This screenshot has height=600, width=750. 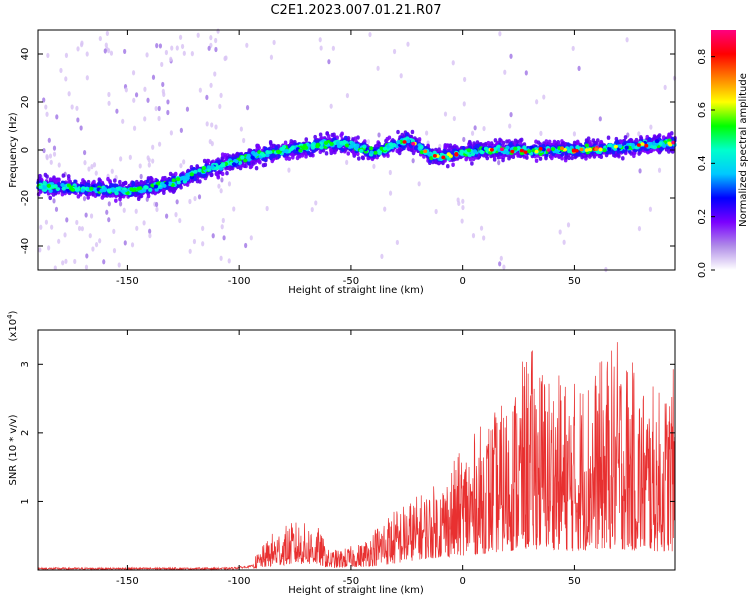 I want to click on spectrogram-xtick-label: -100, so click(x=239, y=281).